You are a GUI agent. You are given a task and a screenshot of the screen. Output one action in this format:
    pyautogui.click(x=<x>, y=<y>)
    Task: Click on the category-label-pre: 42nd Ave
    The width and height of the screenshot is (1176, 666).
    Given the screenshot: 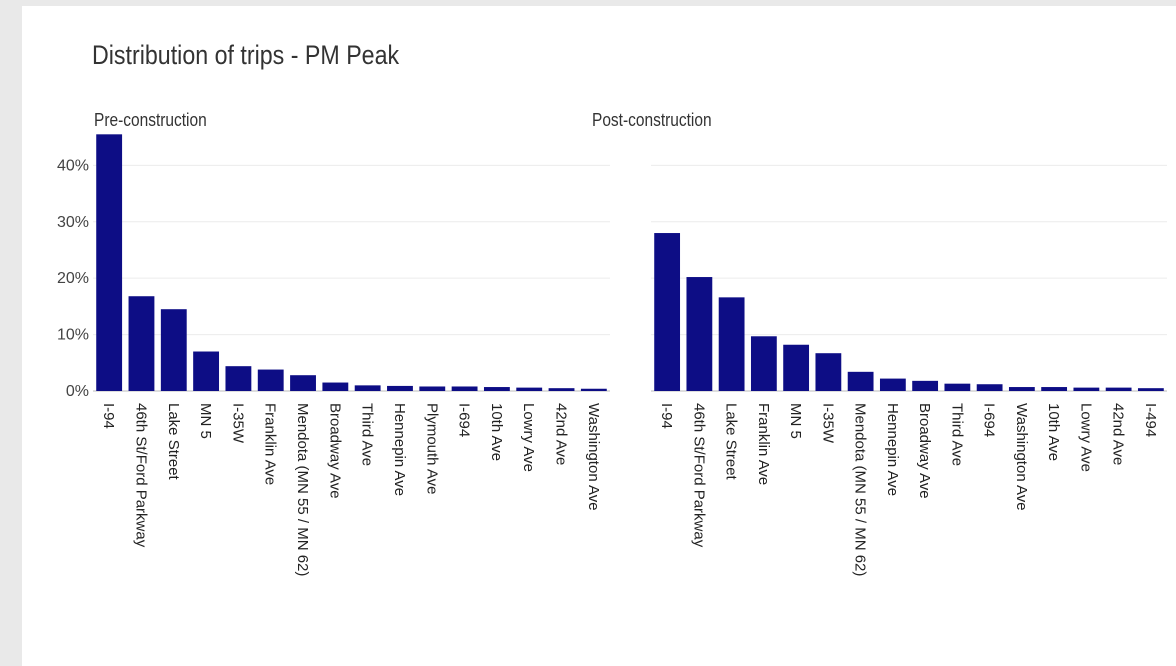 What is the action you would take?
    pyautogui.click(x=561, y=434)
    